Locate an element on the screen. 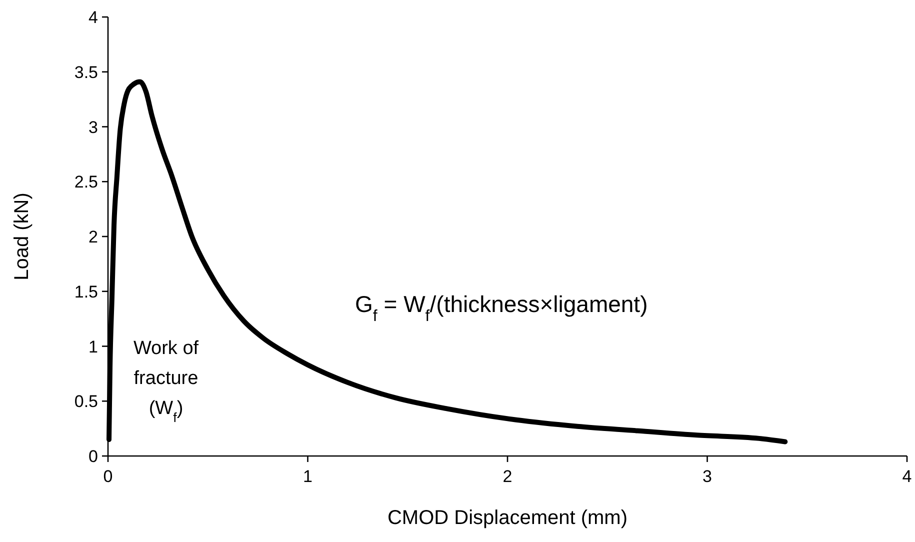  y-tick-label: 3 is located at coordinates (93, 127).